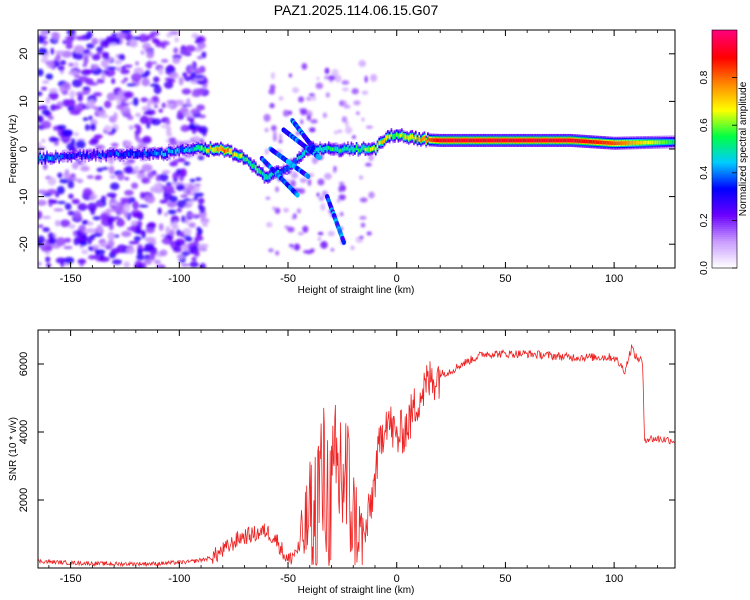 The height and width of the screenshot is (600, 750). I want to click on colorbar-frame, so click(724, 149).